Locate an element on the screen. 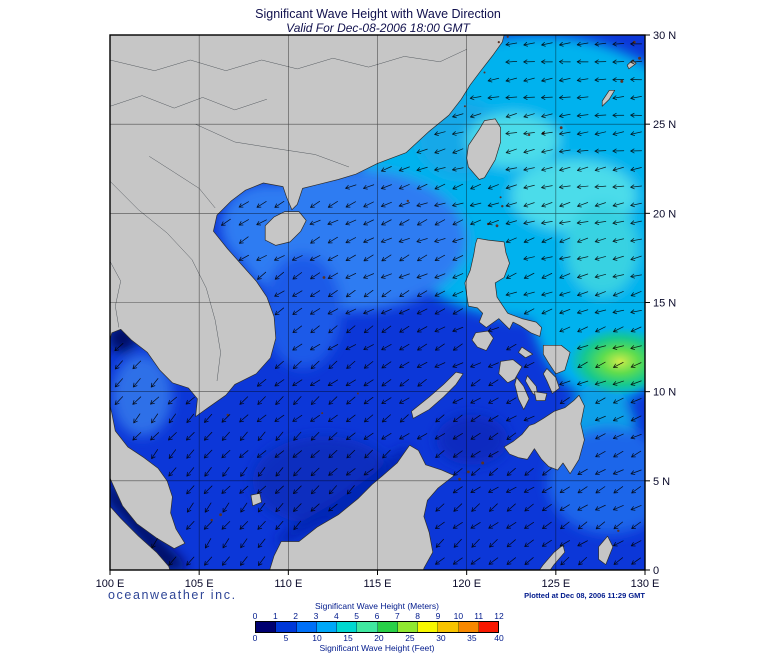 The width and height of the screenshot is (775, 665). legend-feet-scale: 0 5 10 15 20 25 30 35 40 is located at coordinates (378, 638).